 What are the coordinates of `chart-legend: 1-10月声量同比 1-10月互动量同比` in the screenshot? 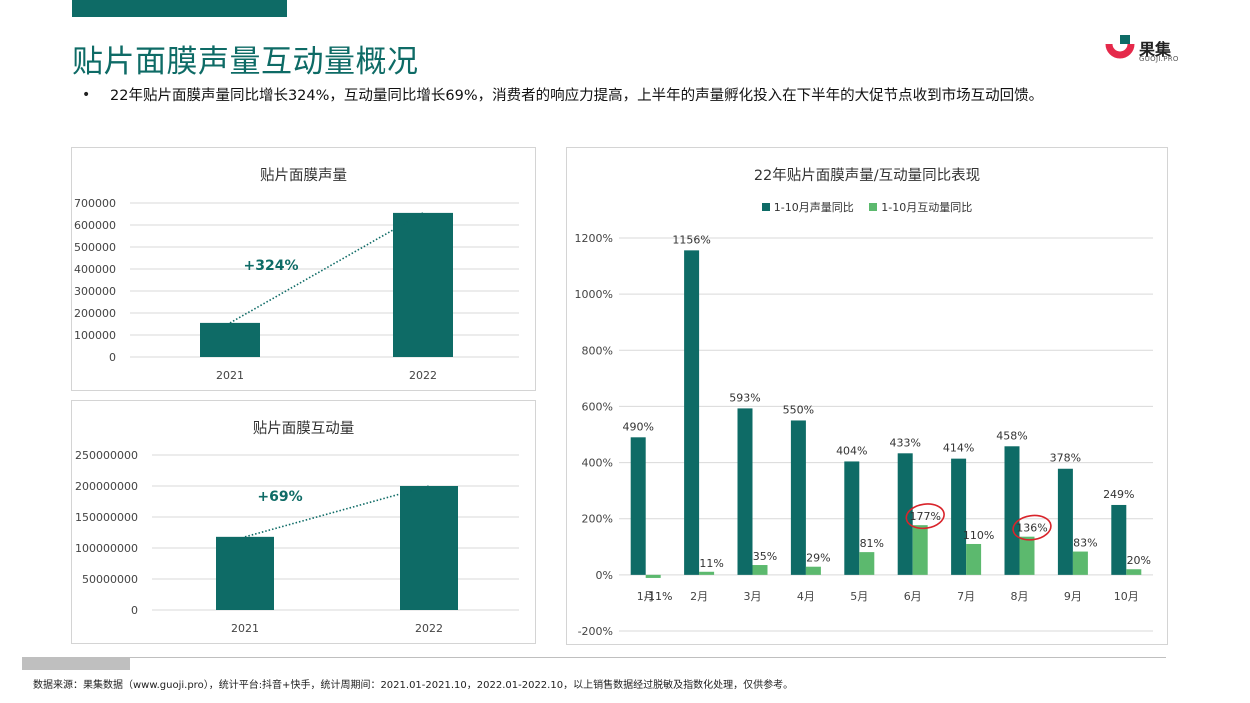 It's located at (867, 207).